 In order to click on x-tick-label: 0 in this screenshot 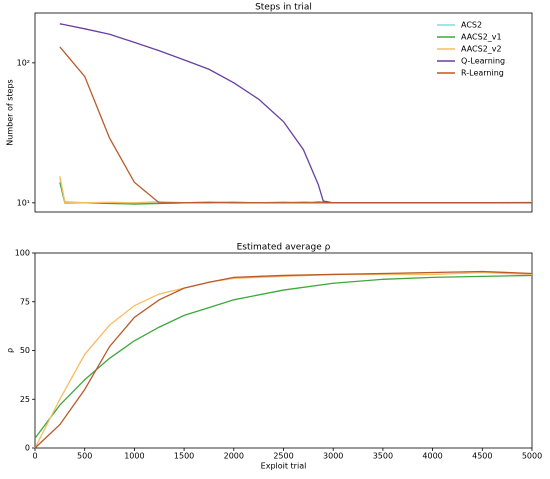, I will do `click(34, 456)`.